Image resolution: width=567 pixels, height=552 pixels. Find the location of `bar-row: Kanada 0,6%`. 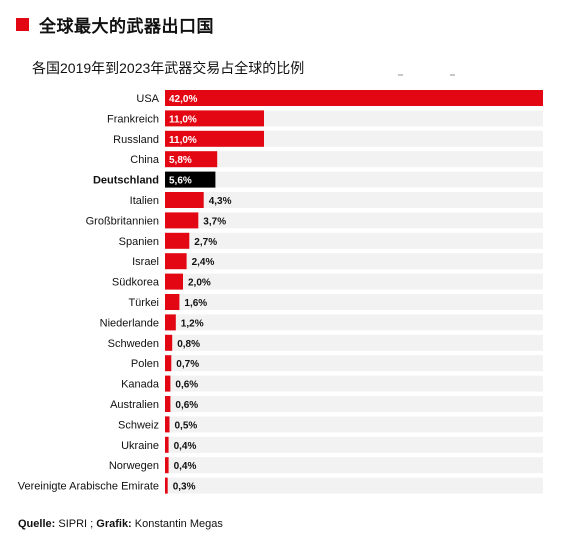

bar-row: Kanada 0,6% is located at coordinates (332, 383).